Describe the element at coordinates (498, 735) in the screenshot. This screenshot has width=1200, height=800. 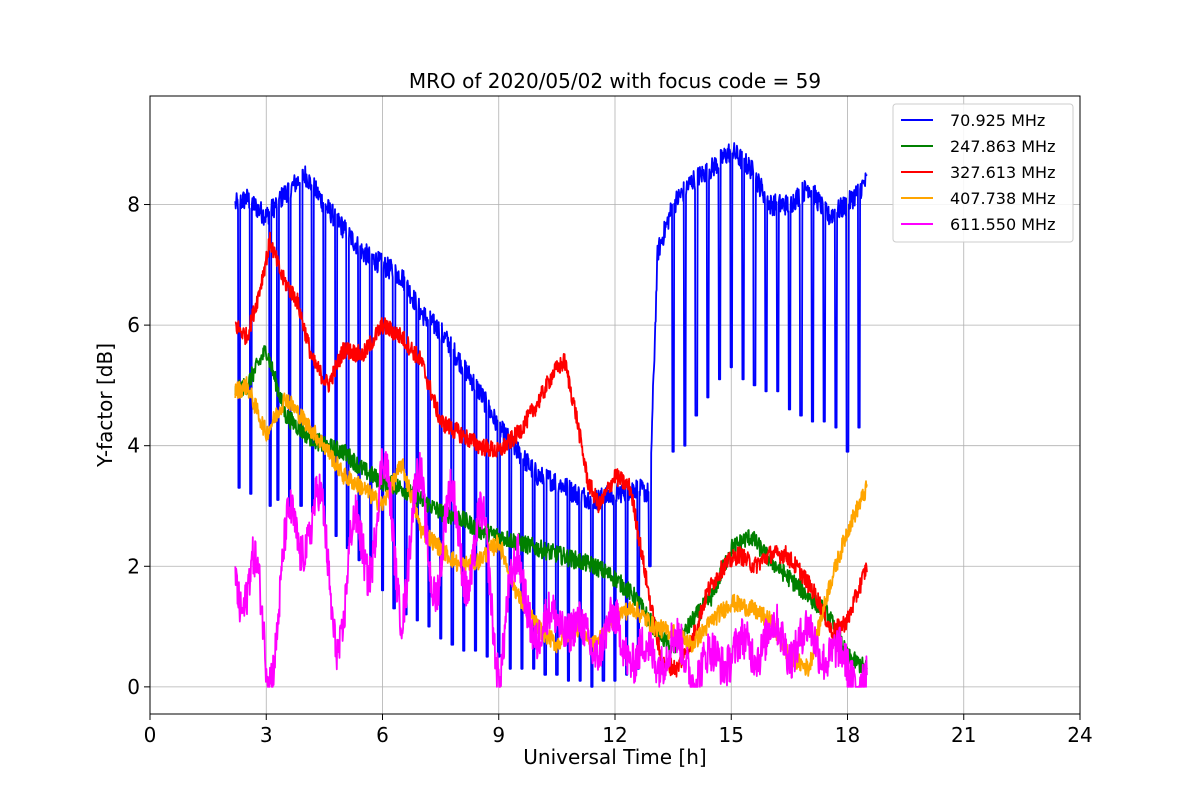
I see `x-tick-label: 9` at that location.